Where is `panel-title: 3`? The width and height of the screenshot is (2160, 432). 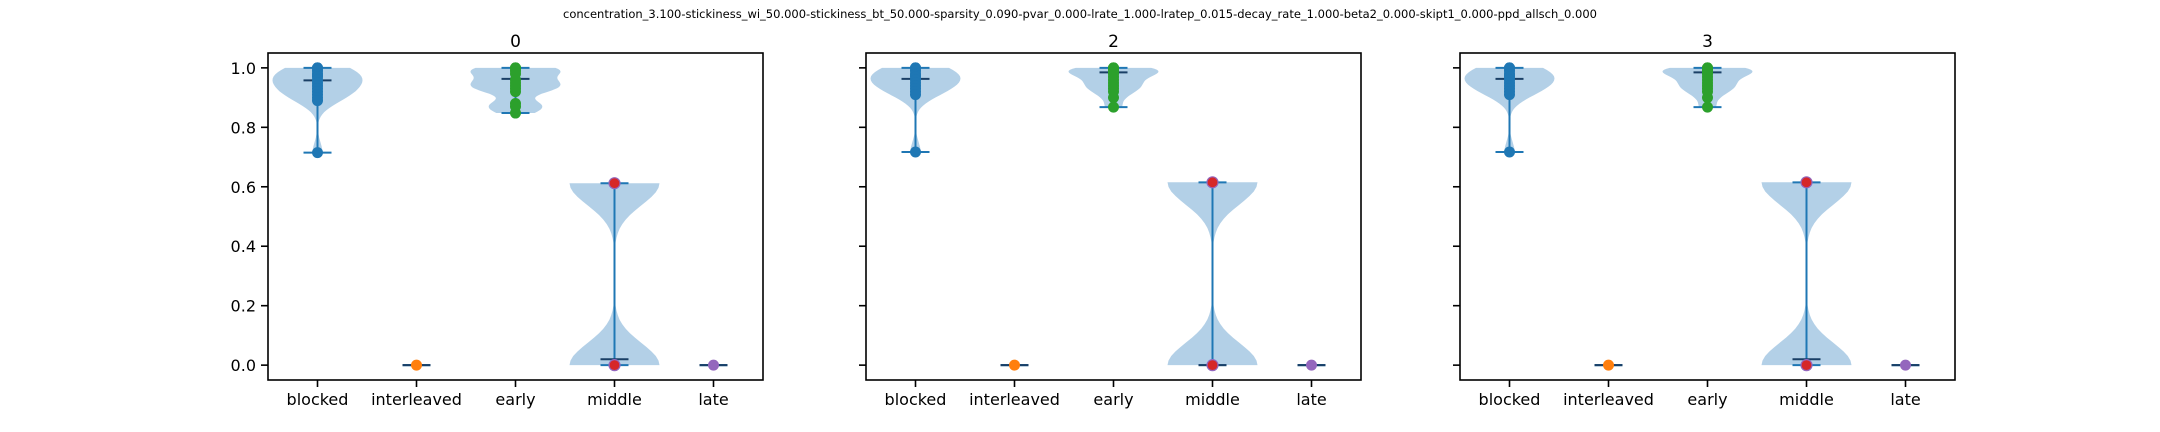 panel-title: 3 is located at coordinates (1707, 42).